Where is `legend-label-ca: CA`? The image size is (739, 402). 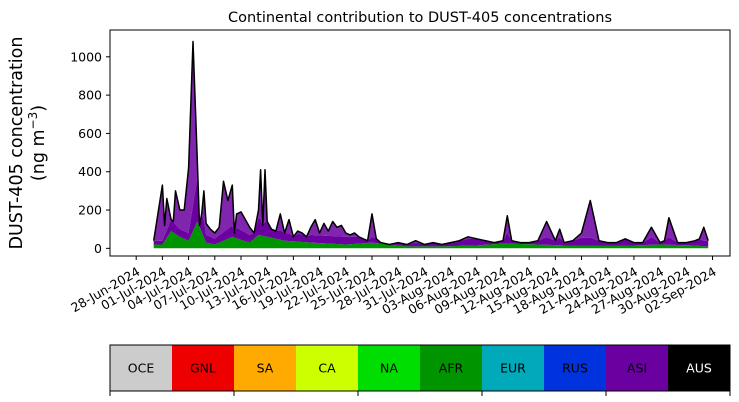
legend-label-ca: CA is located at coordinates (327, 368).